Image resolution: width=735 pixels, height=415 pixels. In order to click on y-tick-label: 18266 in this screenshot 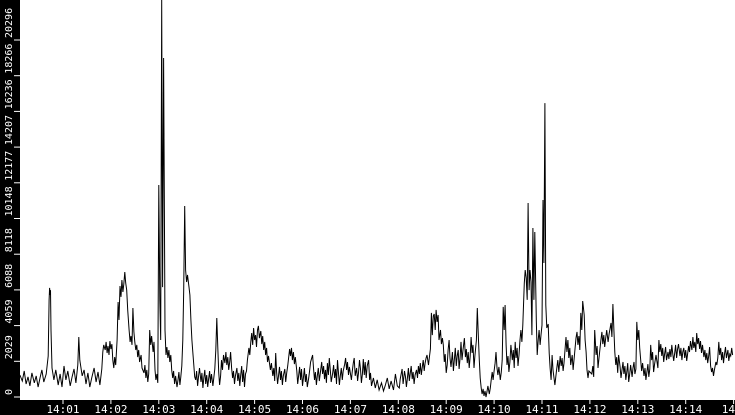, I will do `click(9, 59)`.